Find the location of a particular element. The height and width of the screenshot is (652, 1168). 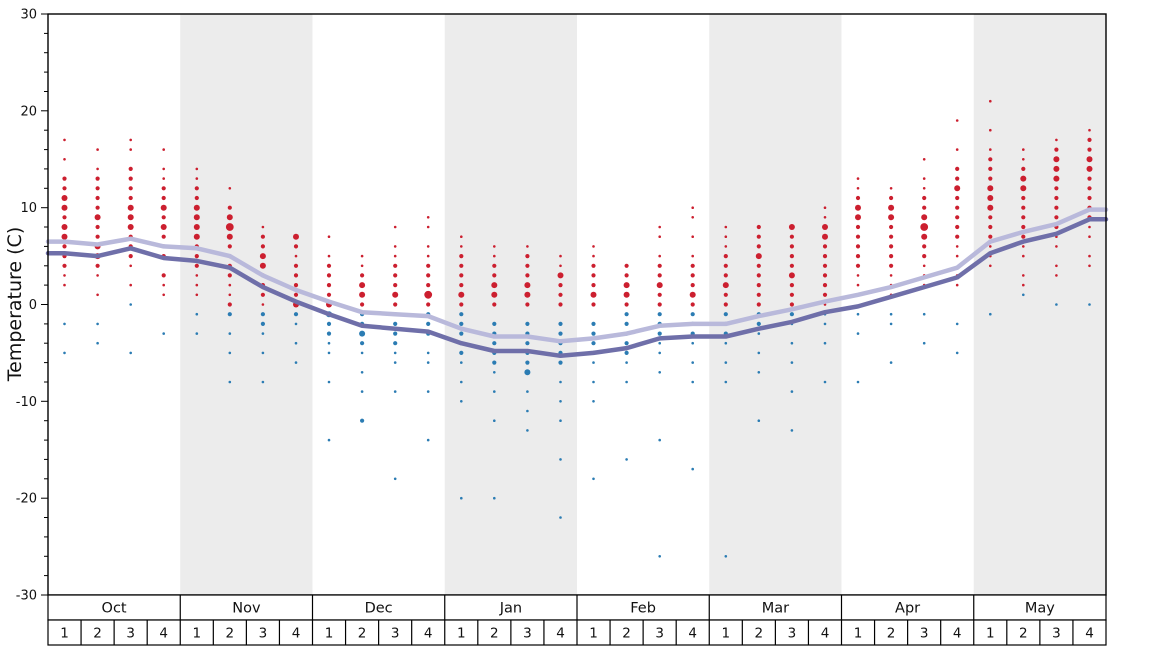

week-number-label: 1 is located at coordinates (726, 634).